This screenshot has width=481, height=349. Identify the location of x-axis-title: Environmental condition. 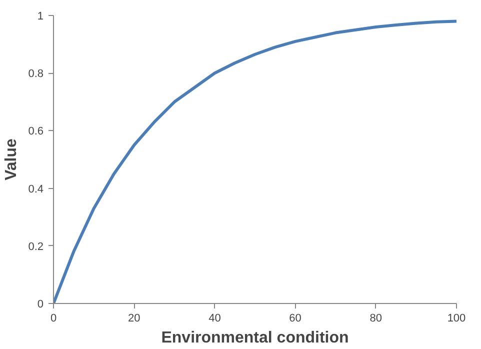
(255, 338).